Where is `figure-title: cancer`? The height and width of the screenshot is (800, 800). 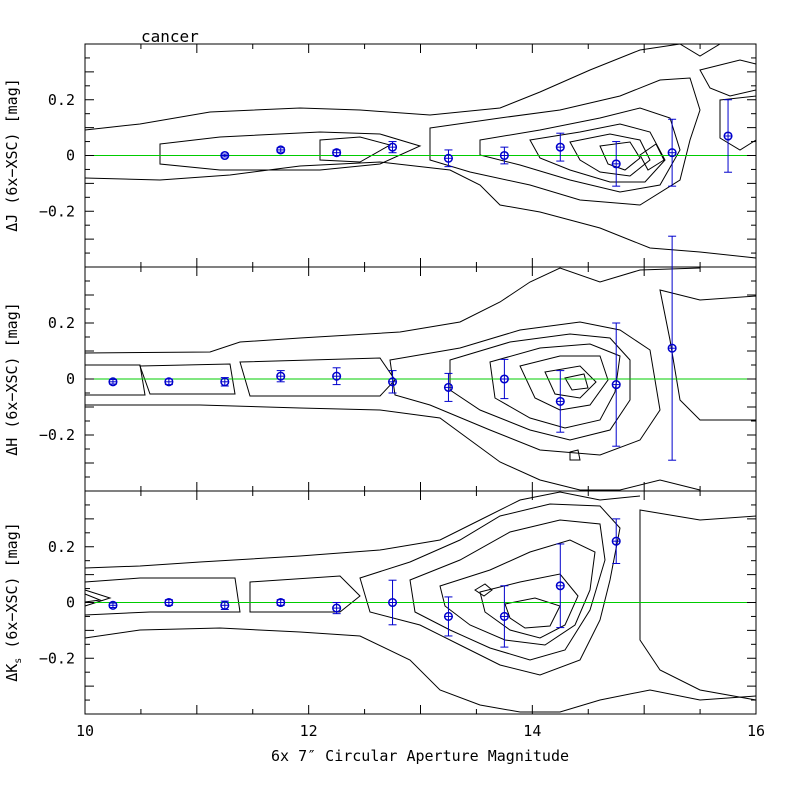 figure-title: cancer is located at coordinates (170, 36).